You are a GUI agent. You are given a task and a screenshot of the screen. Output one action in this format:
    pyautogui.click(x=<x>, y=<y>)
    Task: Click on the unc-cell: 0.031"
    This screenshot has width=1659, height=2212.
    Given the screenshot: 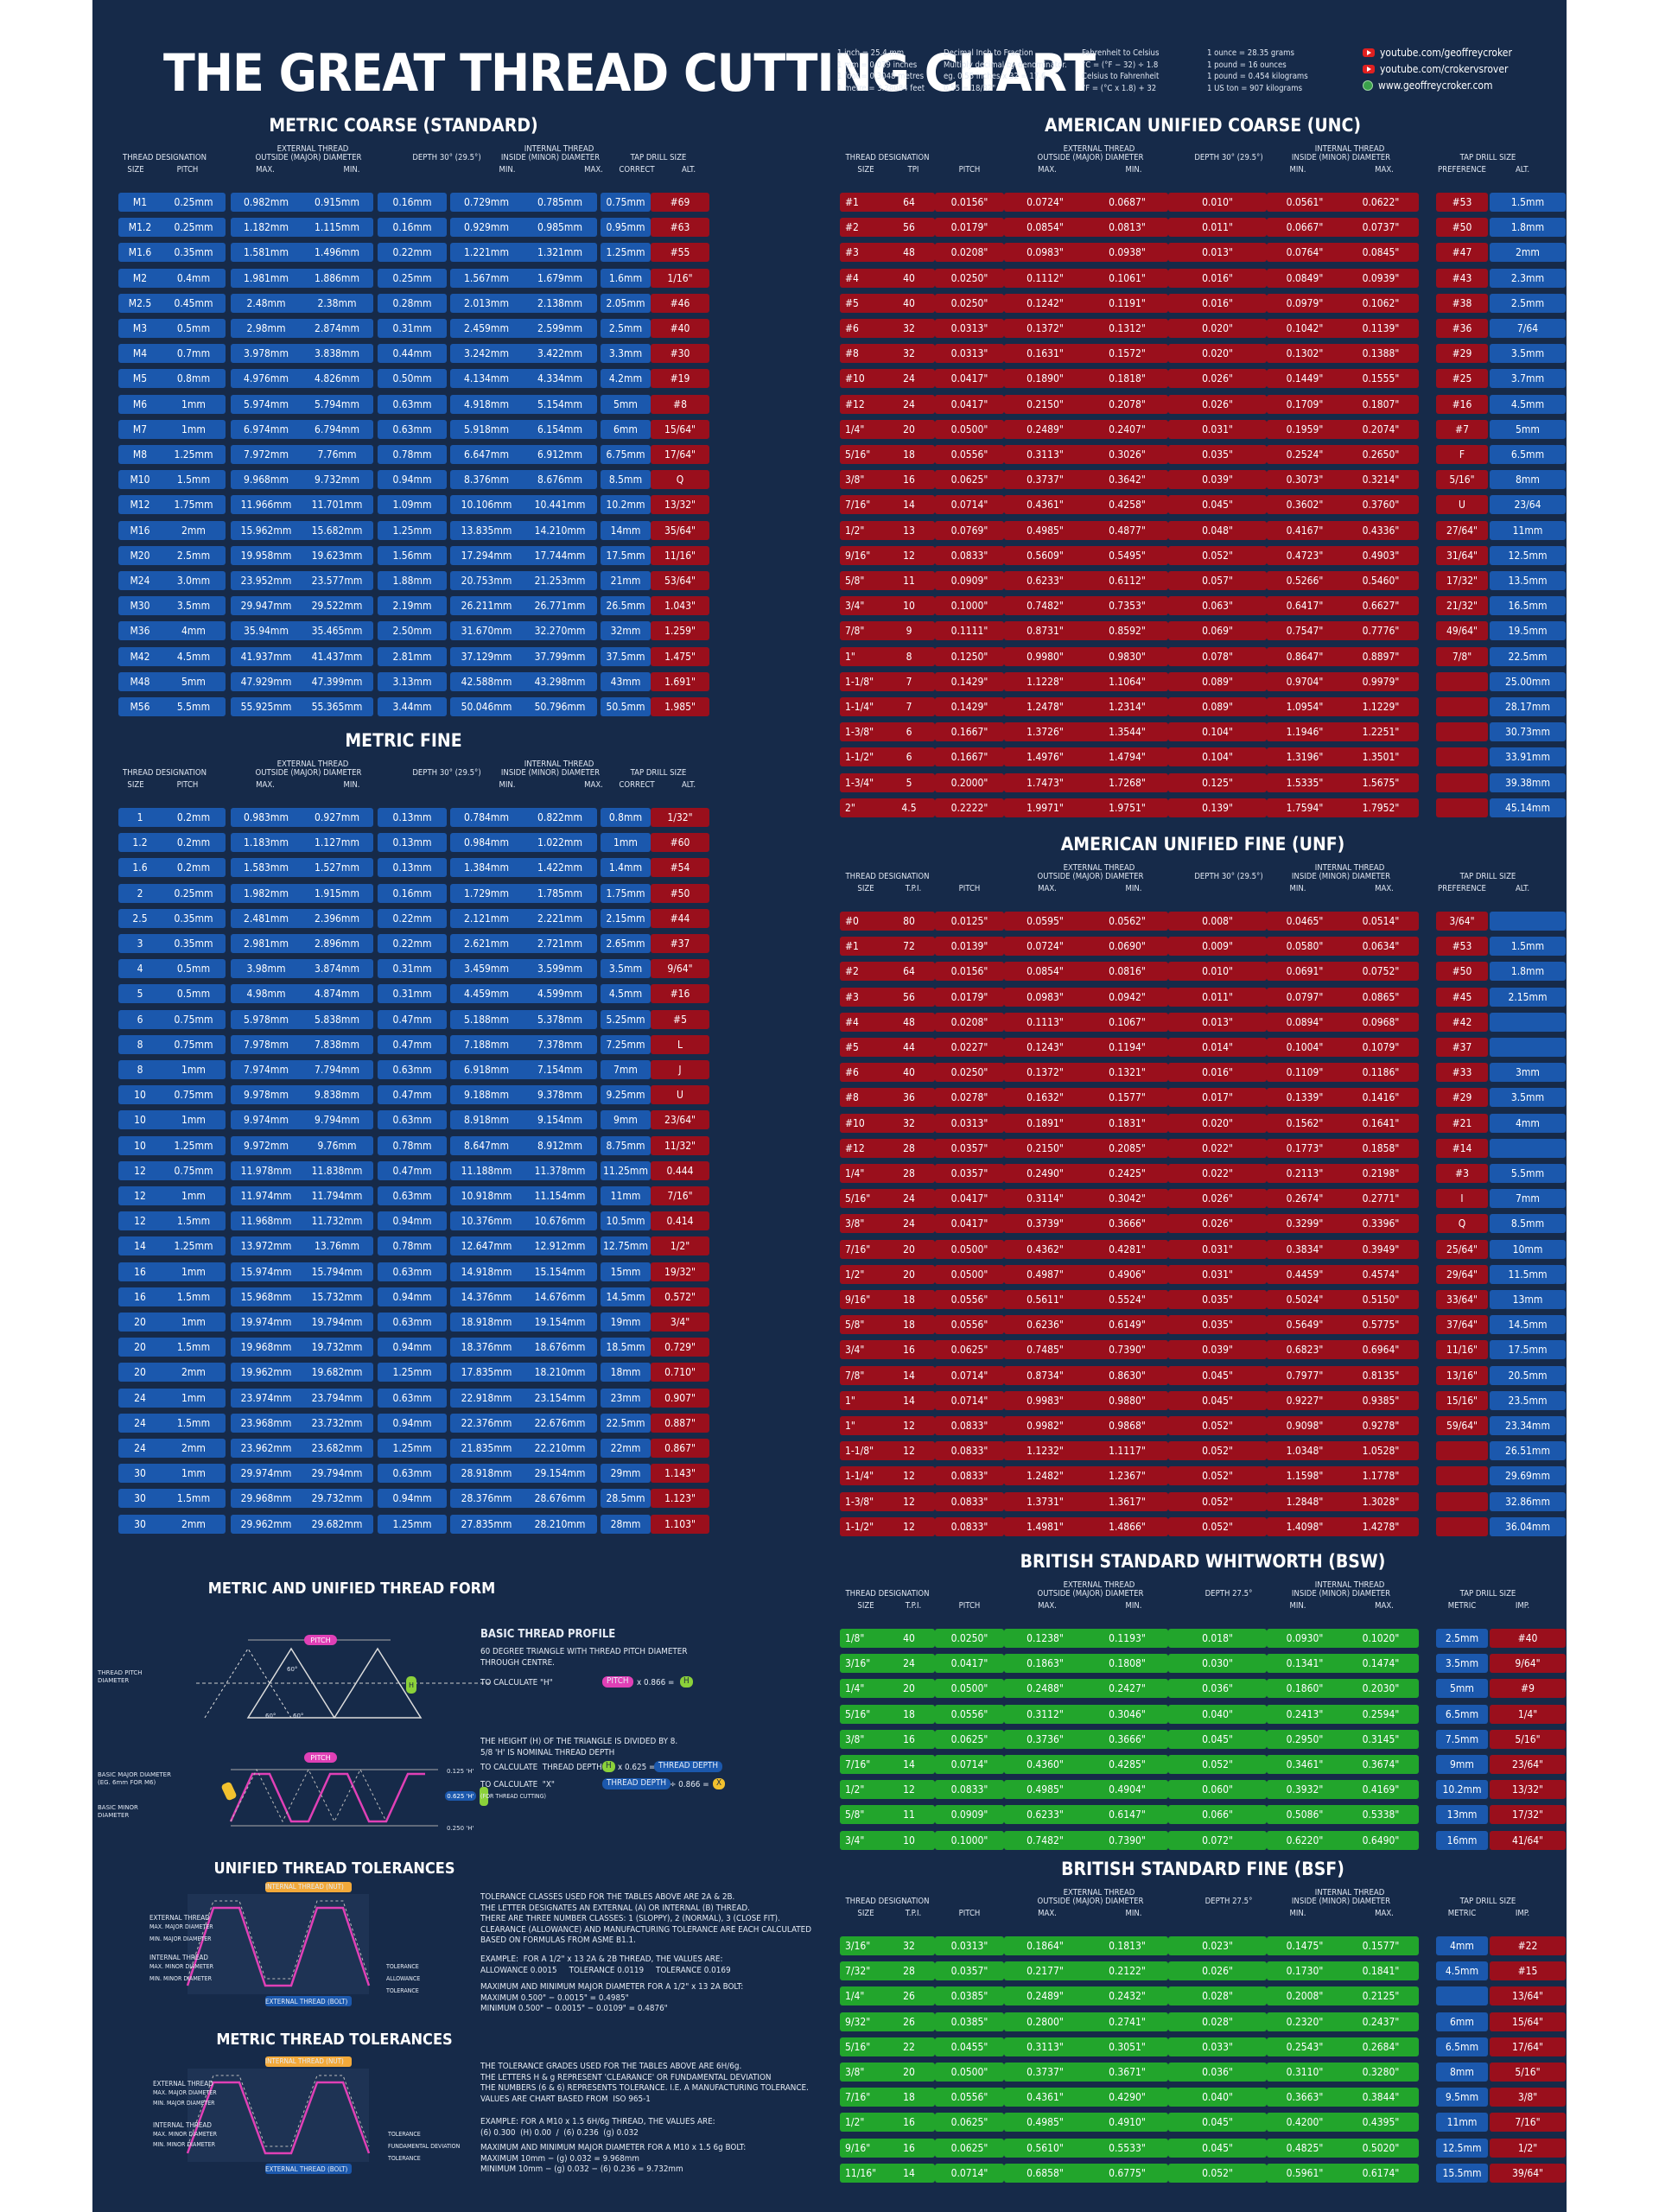 What is the action you would take?
    pyautogui.click(x=1217, y=429)
    